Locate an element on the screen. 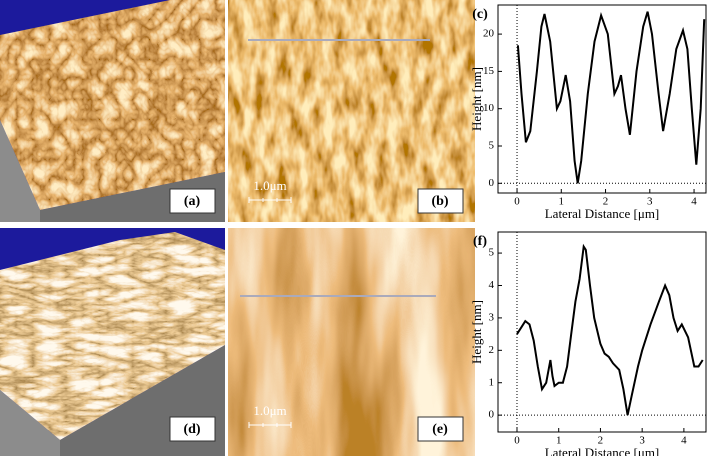 The width and height of the screenshot is (709, 456). y-tick-label: 15 is located at coordinates (489, 71).